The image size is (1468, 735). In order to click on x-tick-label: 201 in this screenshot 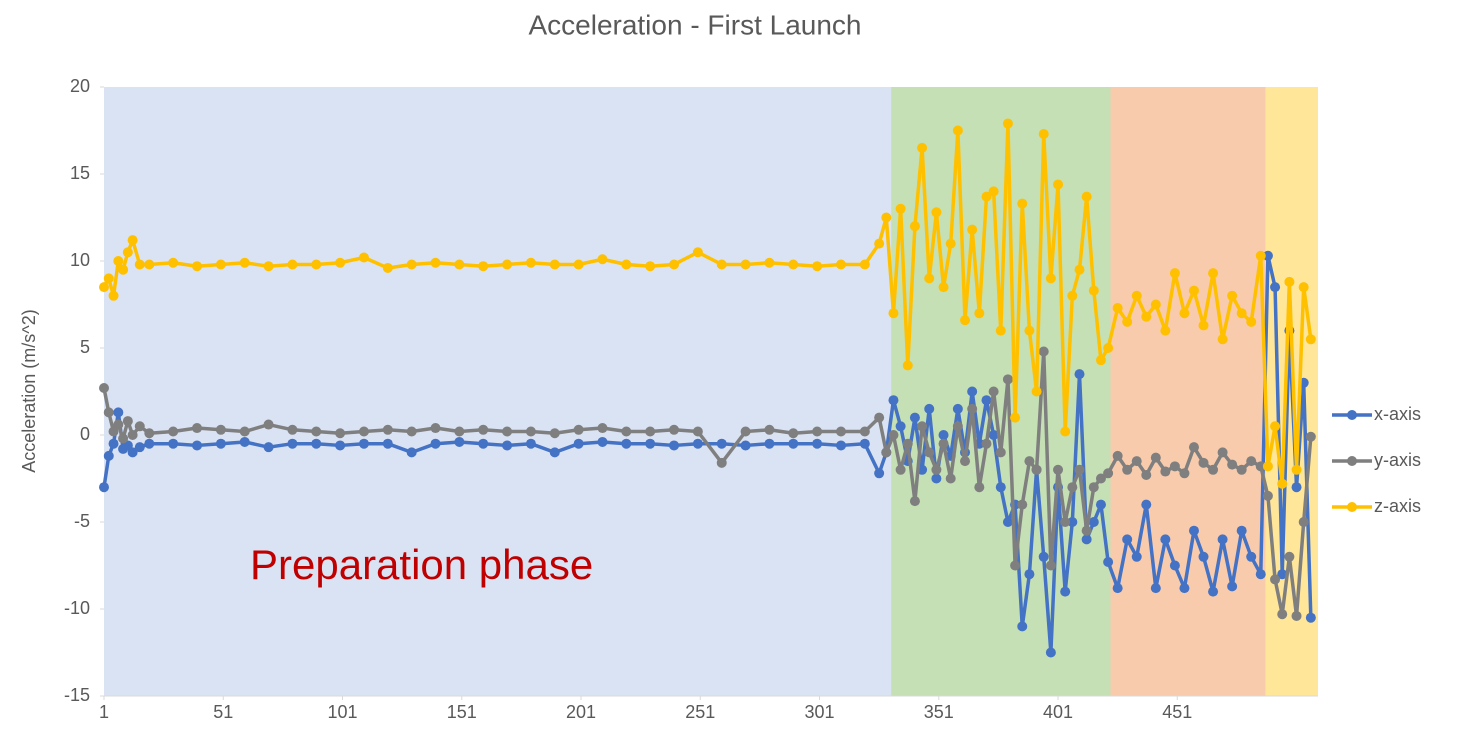, I will do `click(581, 712)`.